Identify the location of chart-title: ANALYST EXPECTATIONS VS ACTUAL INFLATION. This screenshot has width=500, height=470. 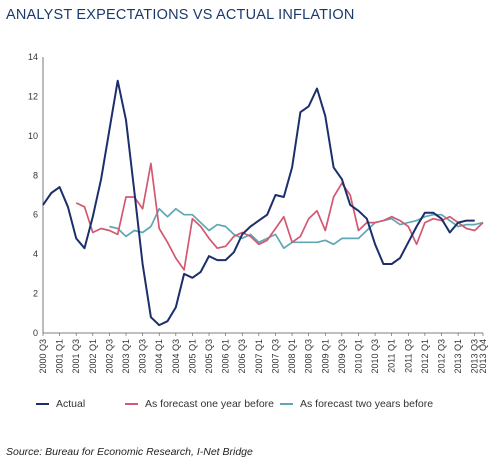
(180, 15).